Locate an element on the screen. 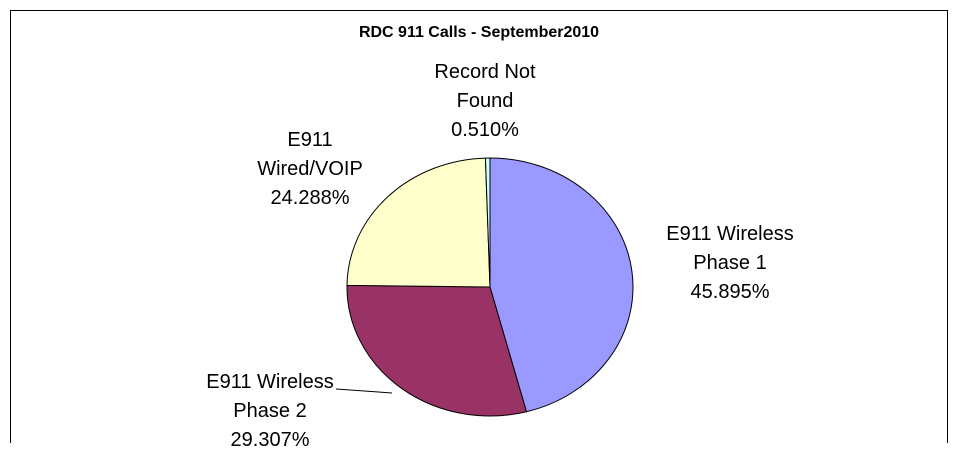  category-label: E911 Wired/VOIP is located at coordinates (310, 154).